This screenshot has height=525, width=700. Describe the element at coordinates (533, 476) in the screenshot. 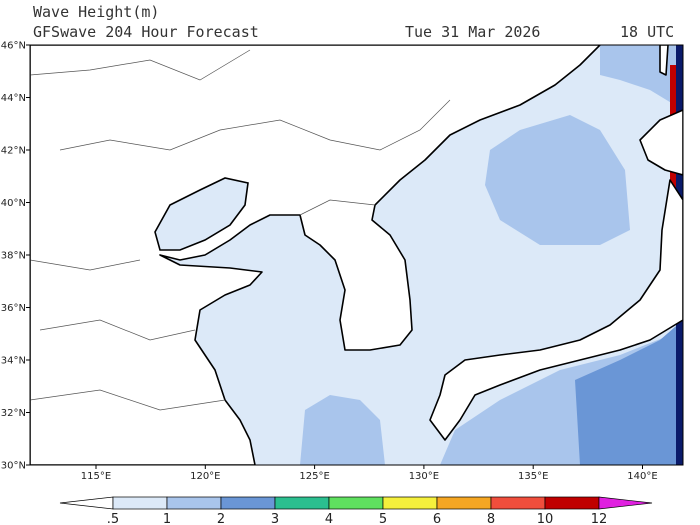

I see `lon-label: 135°E` at that location.